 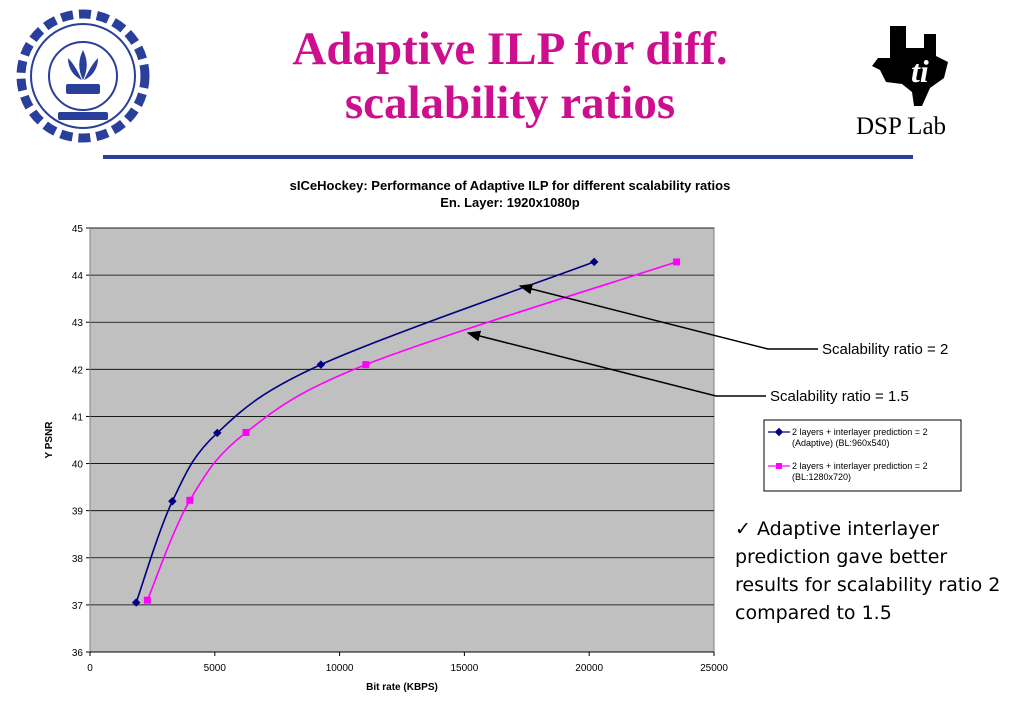 What do you see at coordinates (78, 370) in the screenshot?
I see `y-tick-label: 42` at bounding box center [78, 370].